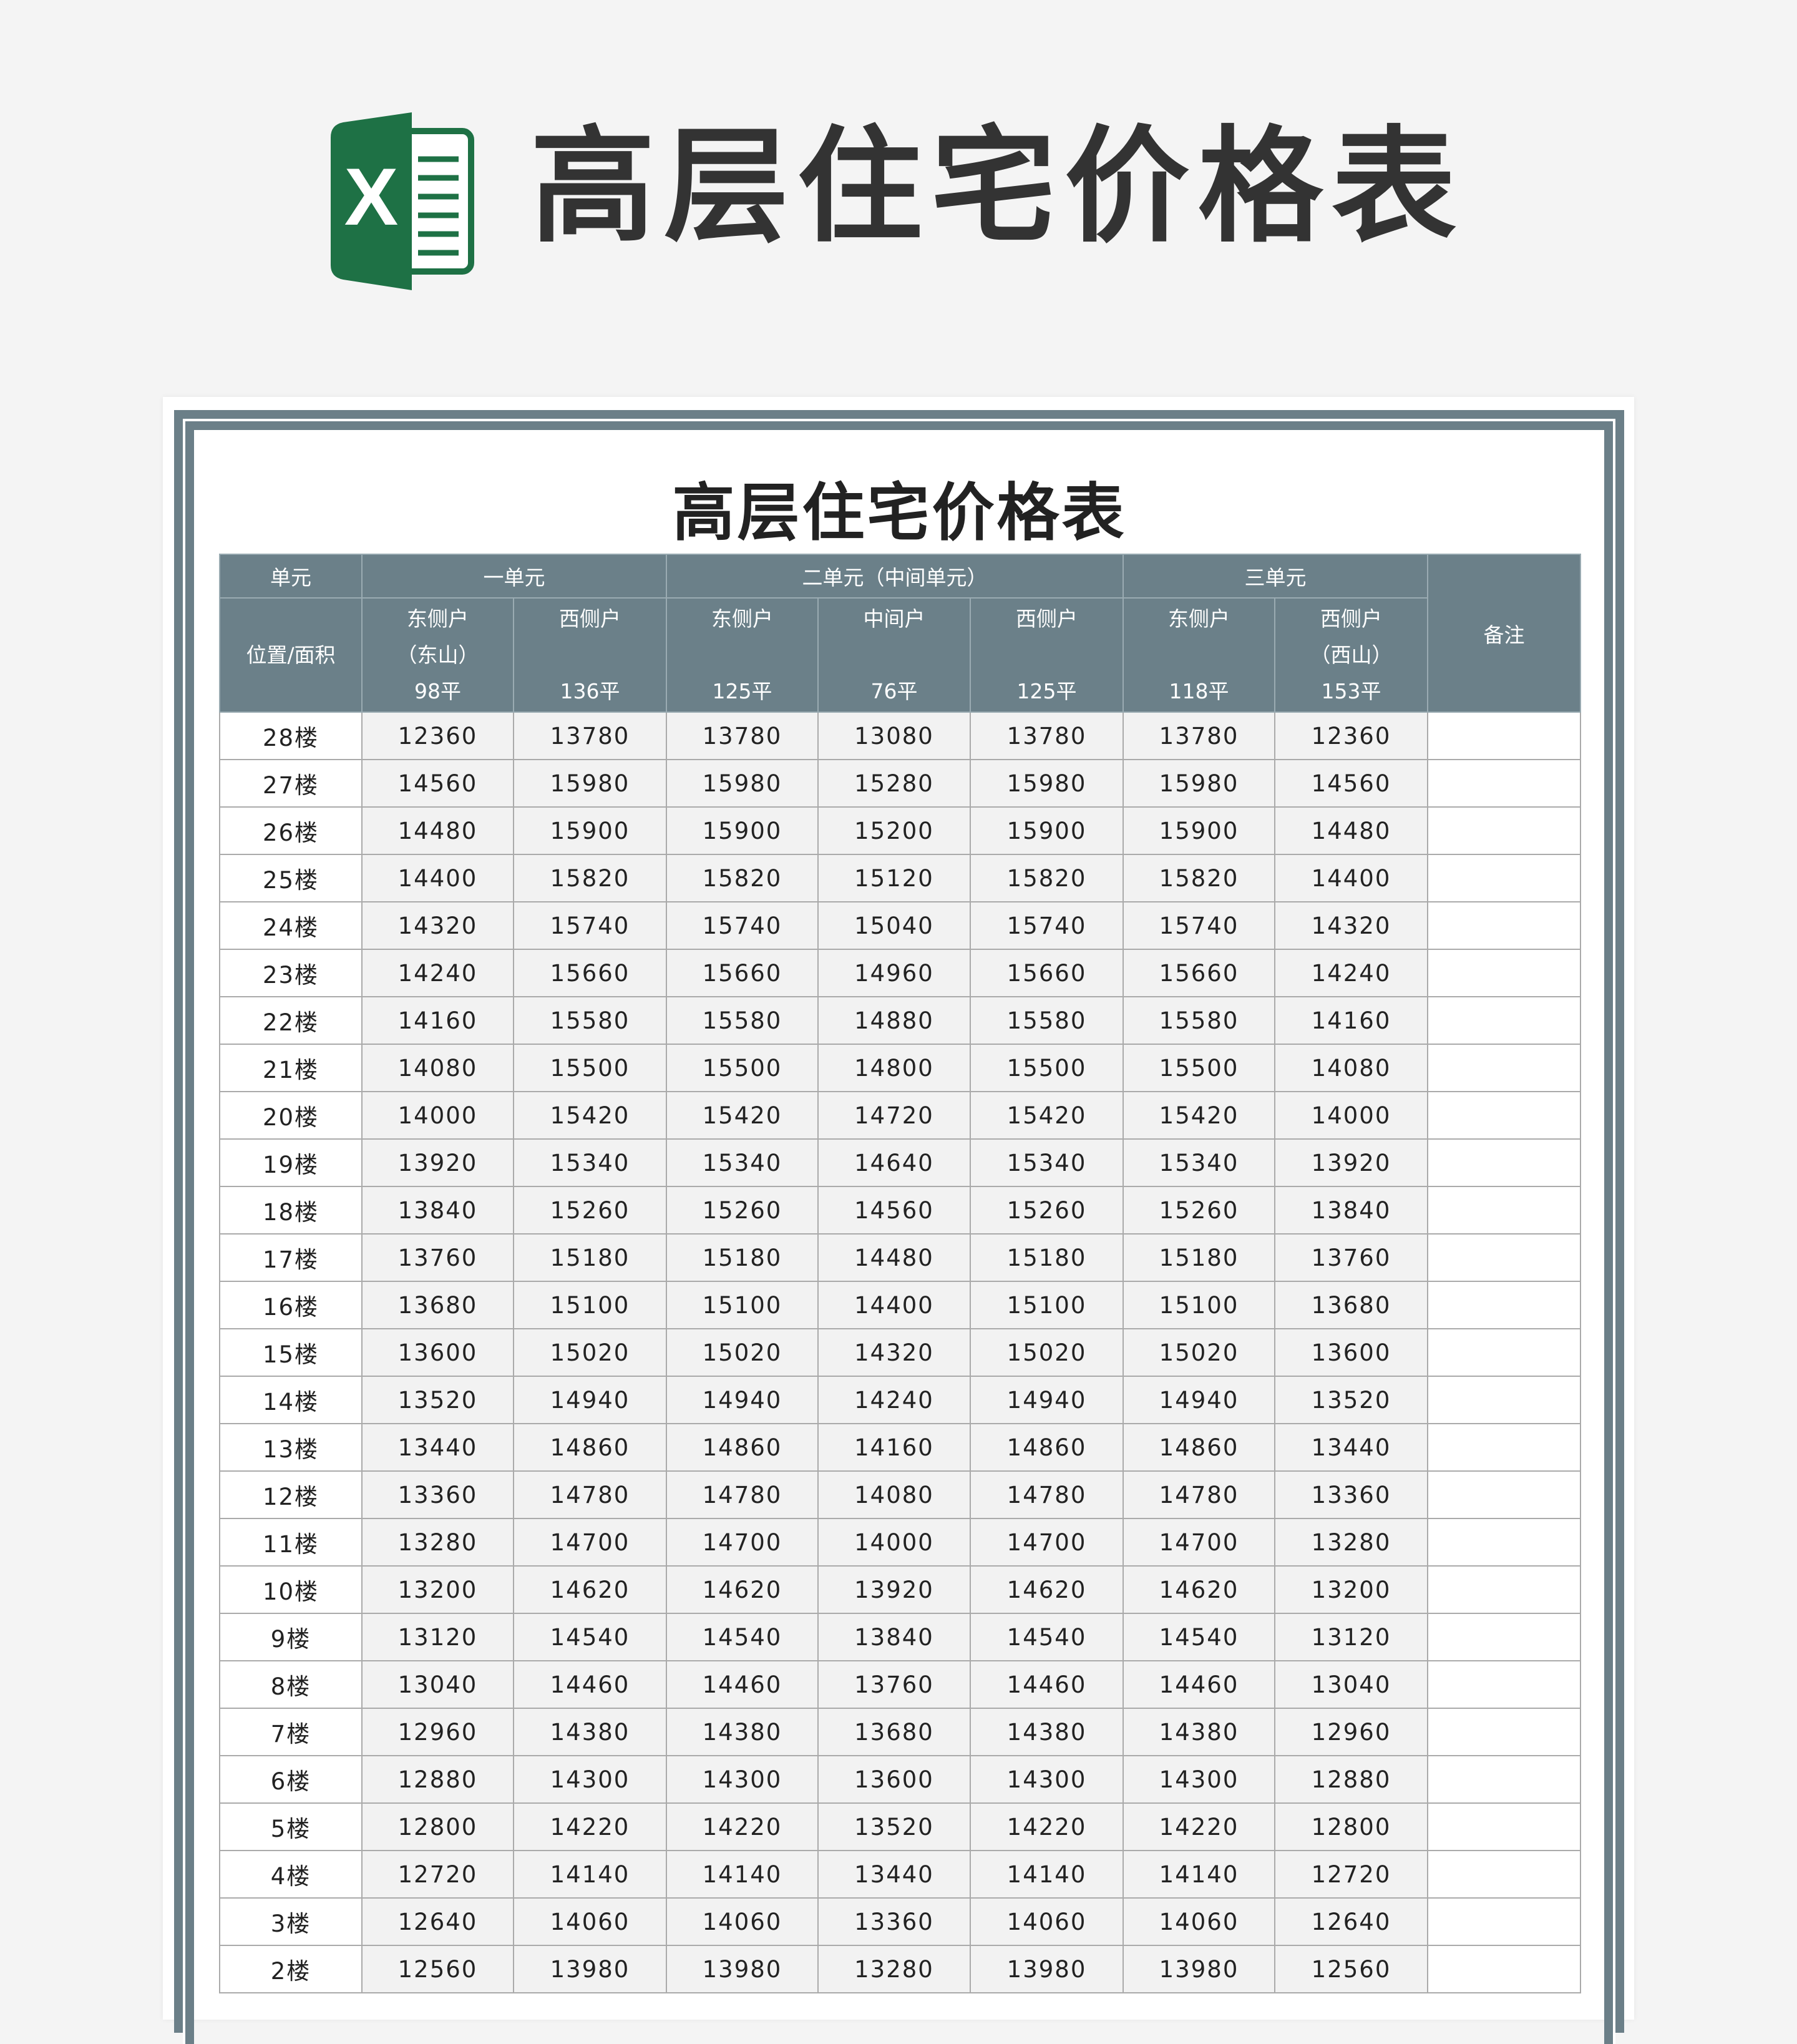  What do you see at coordinates (1199, 1162) in the screenshot?
I see `price-cell: 15340` at bounding box center [1199, 1162].